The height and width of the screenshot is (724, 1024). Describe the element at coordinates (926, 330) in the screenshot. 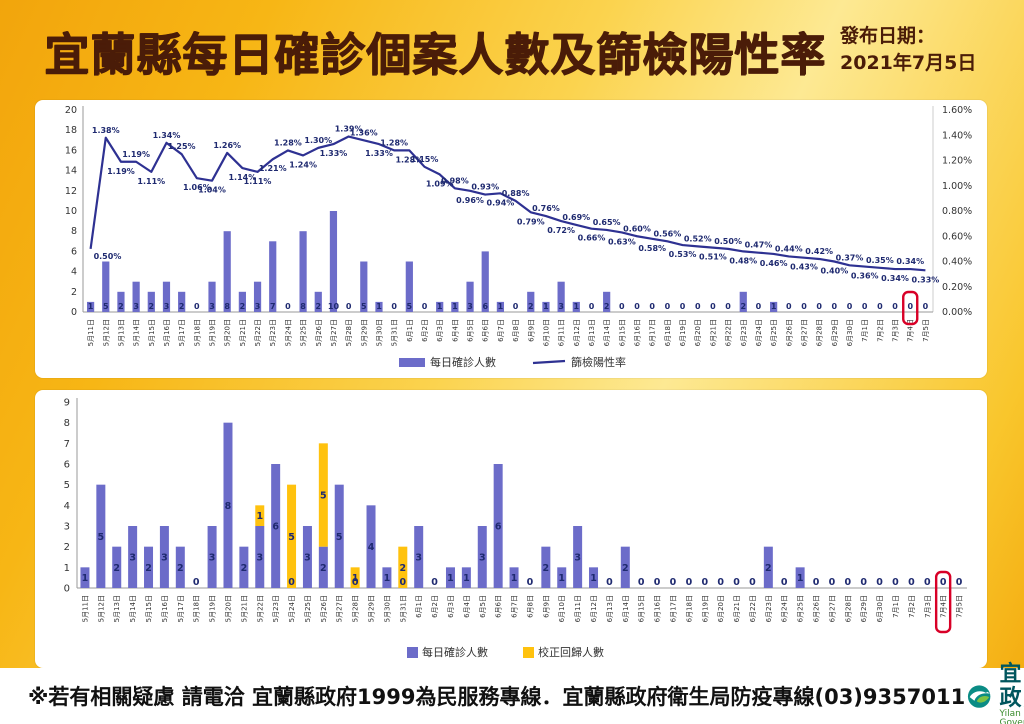

I see `x-axis-date-label: 7月5日` at that location.